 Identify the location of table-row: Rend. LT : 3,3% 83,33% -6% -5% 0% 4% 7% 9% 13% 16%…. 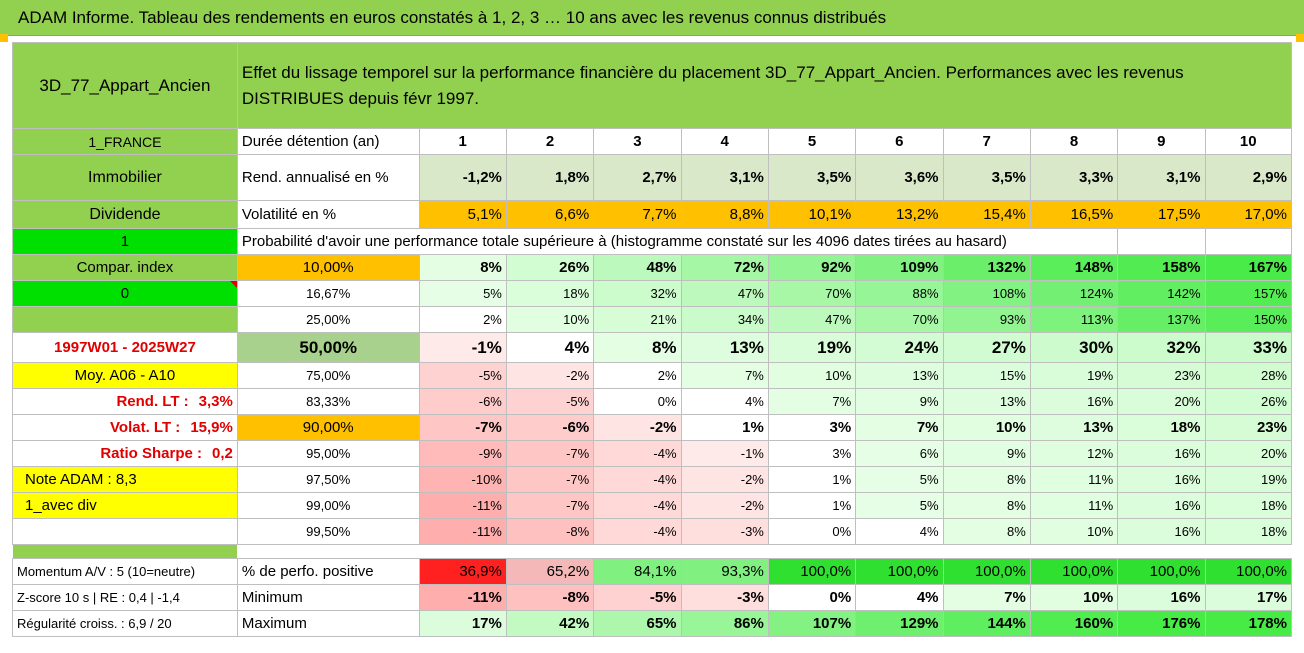
(652, 401).